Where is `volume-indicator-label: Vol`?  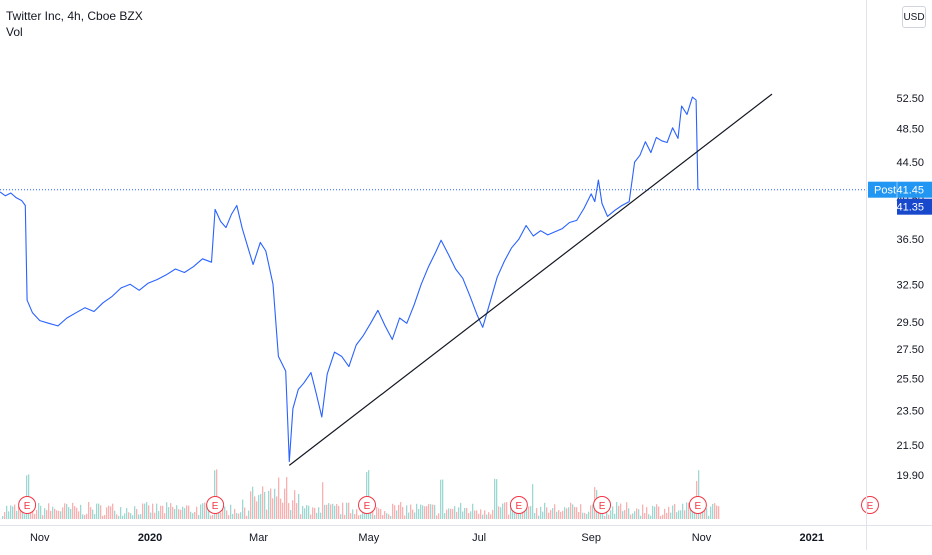 volume-indicator-label: Vol is located at coordinates (74, 32).